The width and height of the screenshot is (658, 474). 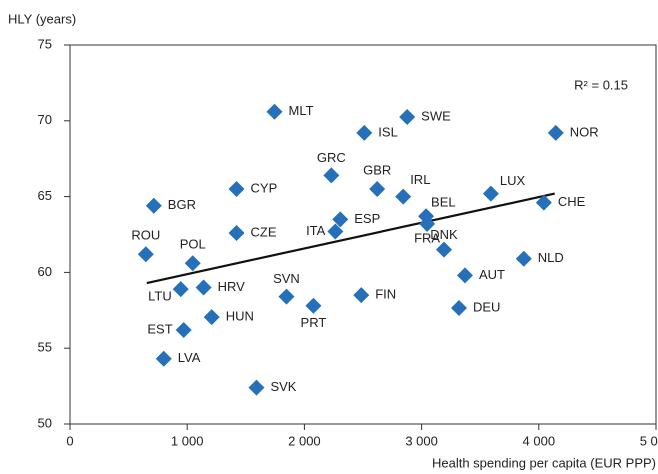 What do you see at coordinates (443, 202) in the screenshot?
I see `point-label: BEL` at bounding box center [443, 202].